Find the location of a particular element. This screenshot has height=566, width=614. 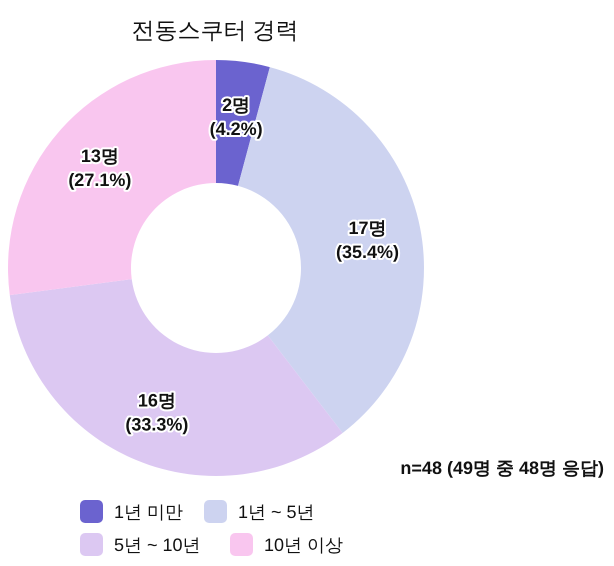

legend-label: 10년 이상 is located at coordinates (304, 545).